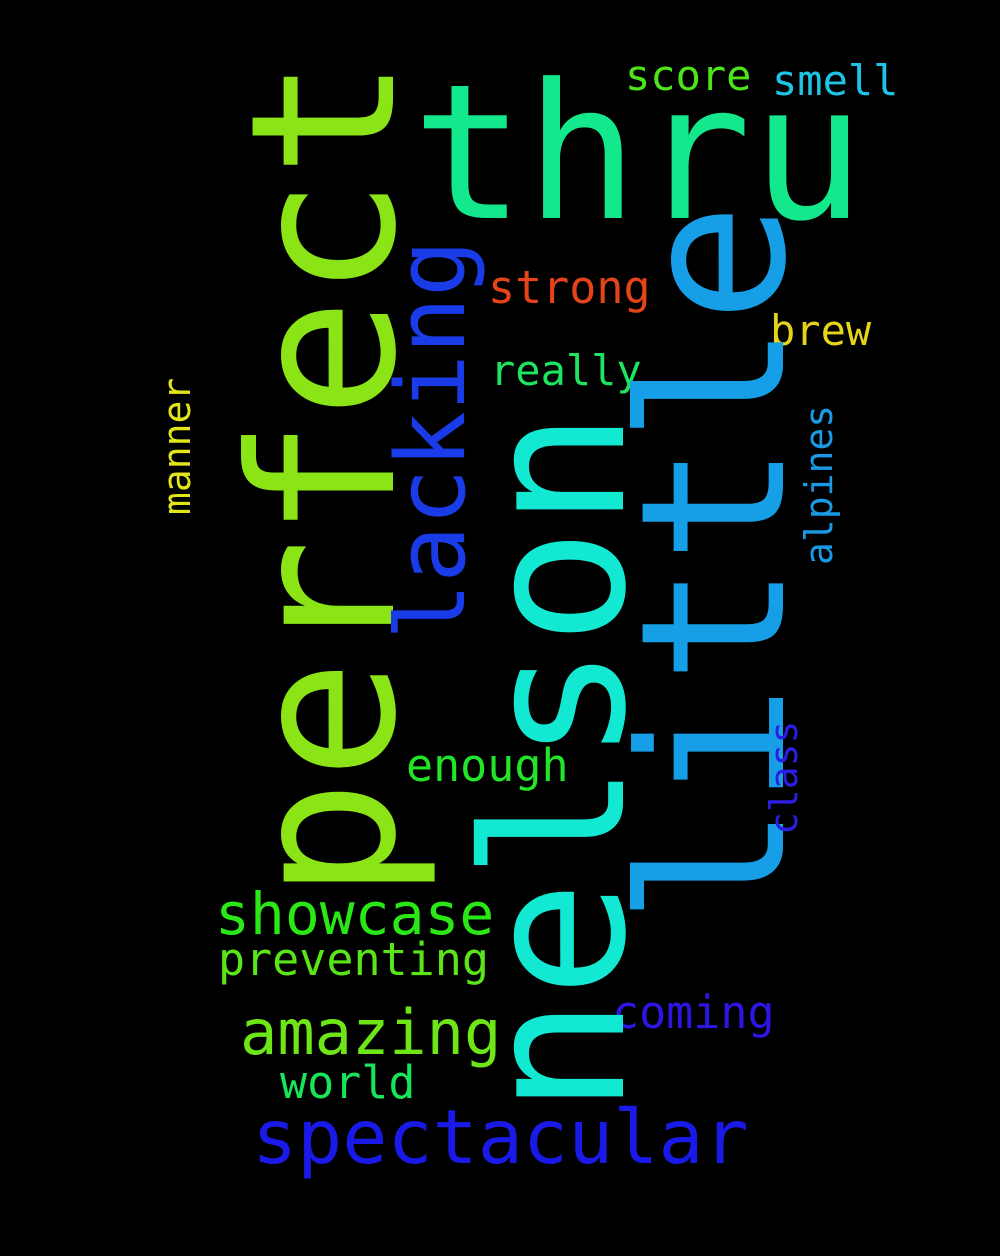 The image size is (1000, 1256). Describe the element at coordinates (835, 80) in the screenshot. I see `word-smell: smell` at that location.